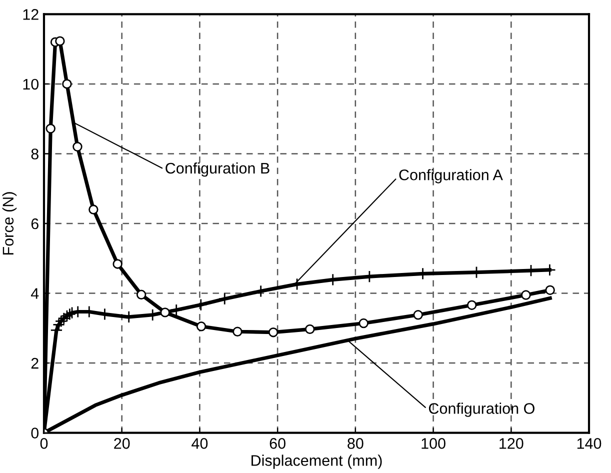  What do you see at coordinates (278, 443) in the screenshot?
I see `x-tick-label: 60` at bounding box center [278, 443].